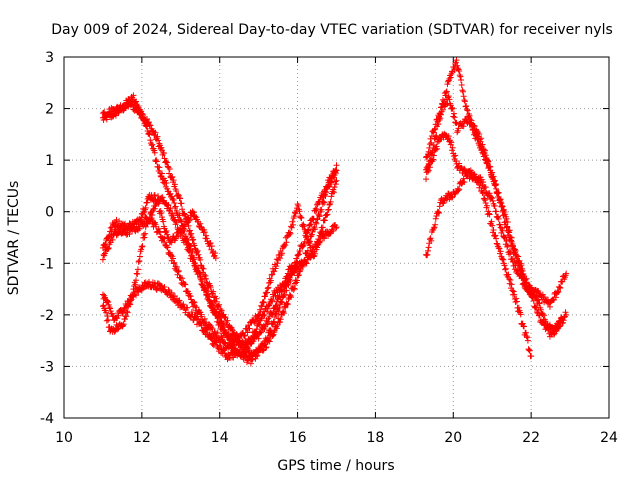 The height and width of the screenshot is (480, 640). Describe the element at coordinates (479, 263) in the screenshot. I see `series-arc10` at that location.